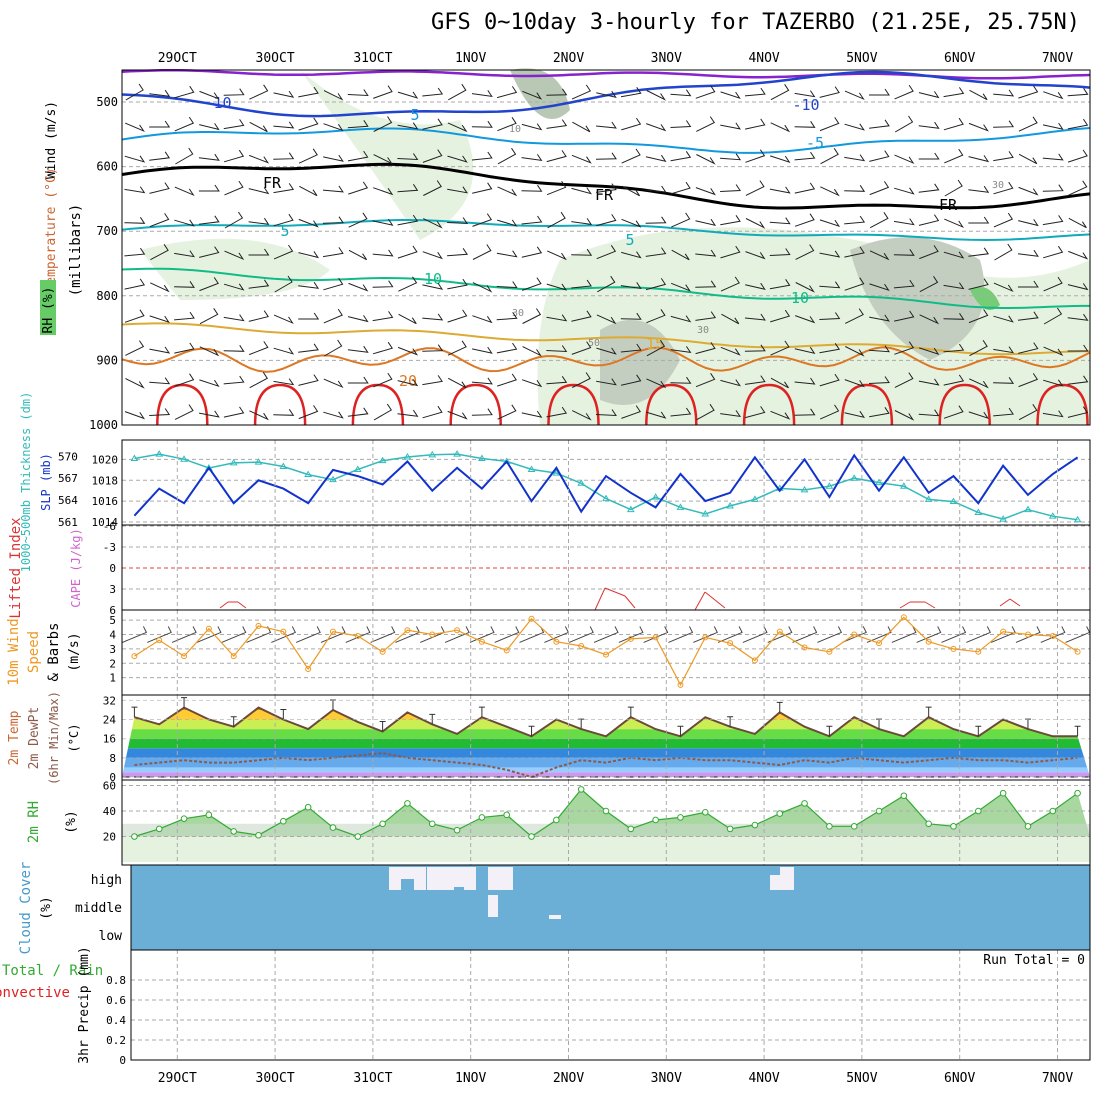  I want to click on precip-tick-label: 0.6, so click(116, 1000).